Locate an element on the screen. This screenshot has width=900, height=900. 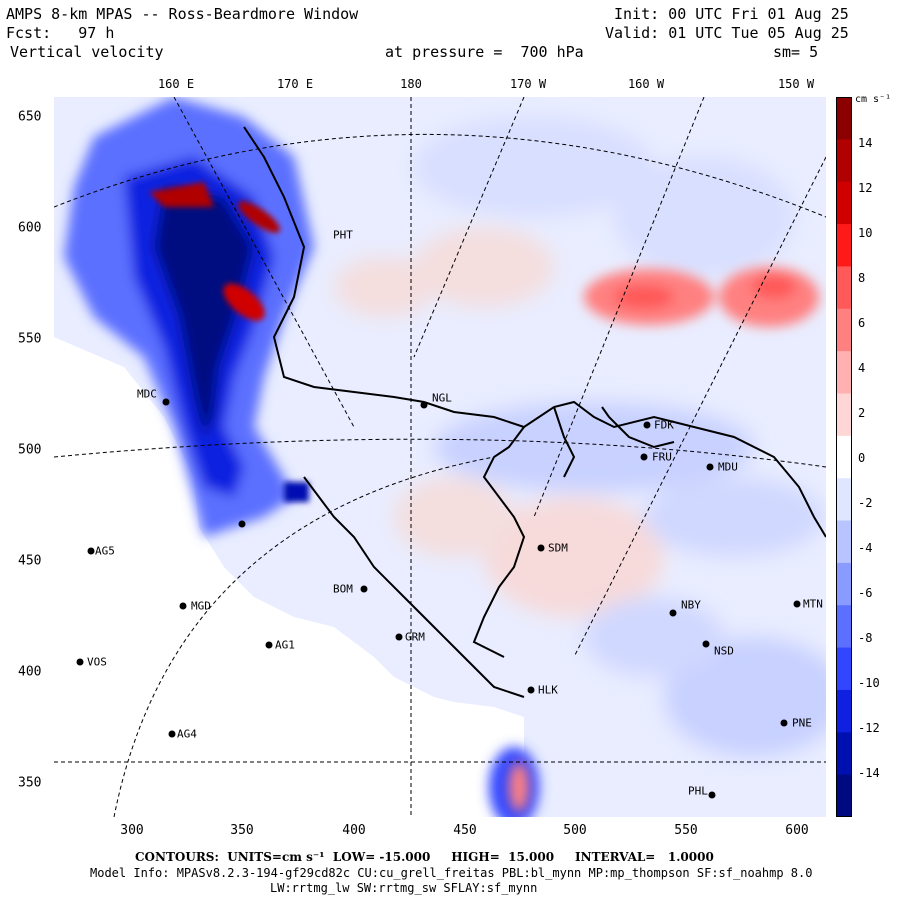
station-label-grm: GRM is located at coordinates (415, 637).